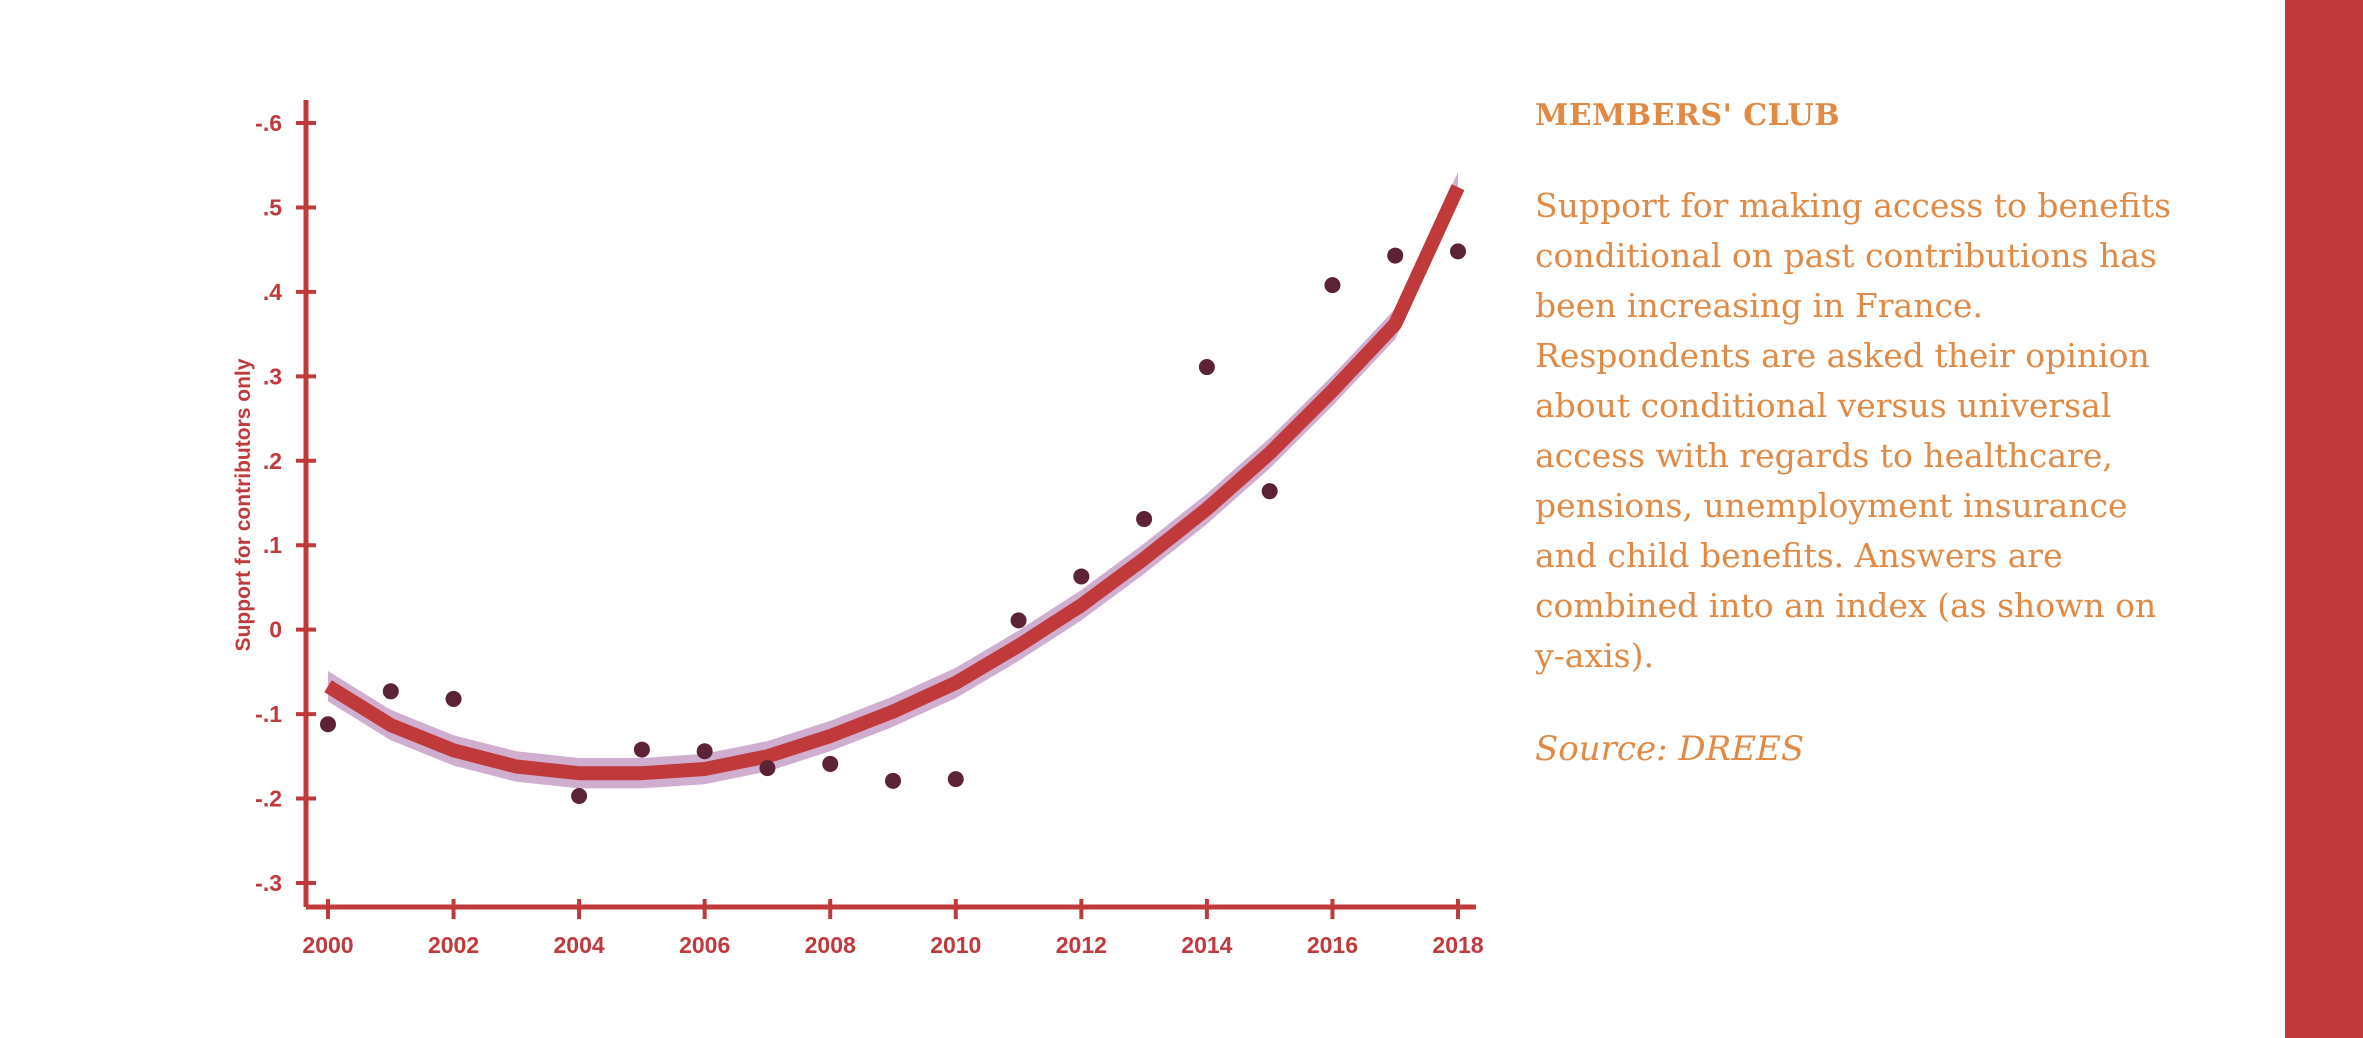 The image size is (2363, 1038). What do you see at coordinates (453, 945) in the screenshot?
I see `x-tick-label: 2002` at bounding box center [453, 945].